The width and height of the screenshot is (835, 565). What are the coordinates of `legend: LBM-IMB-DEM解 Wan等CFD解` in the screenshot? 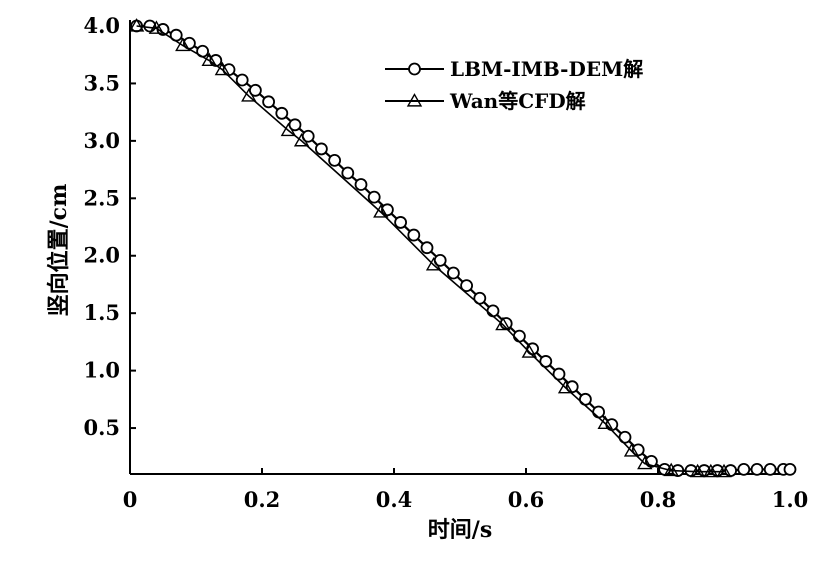 It's located at (514, 85).